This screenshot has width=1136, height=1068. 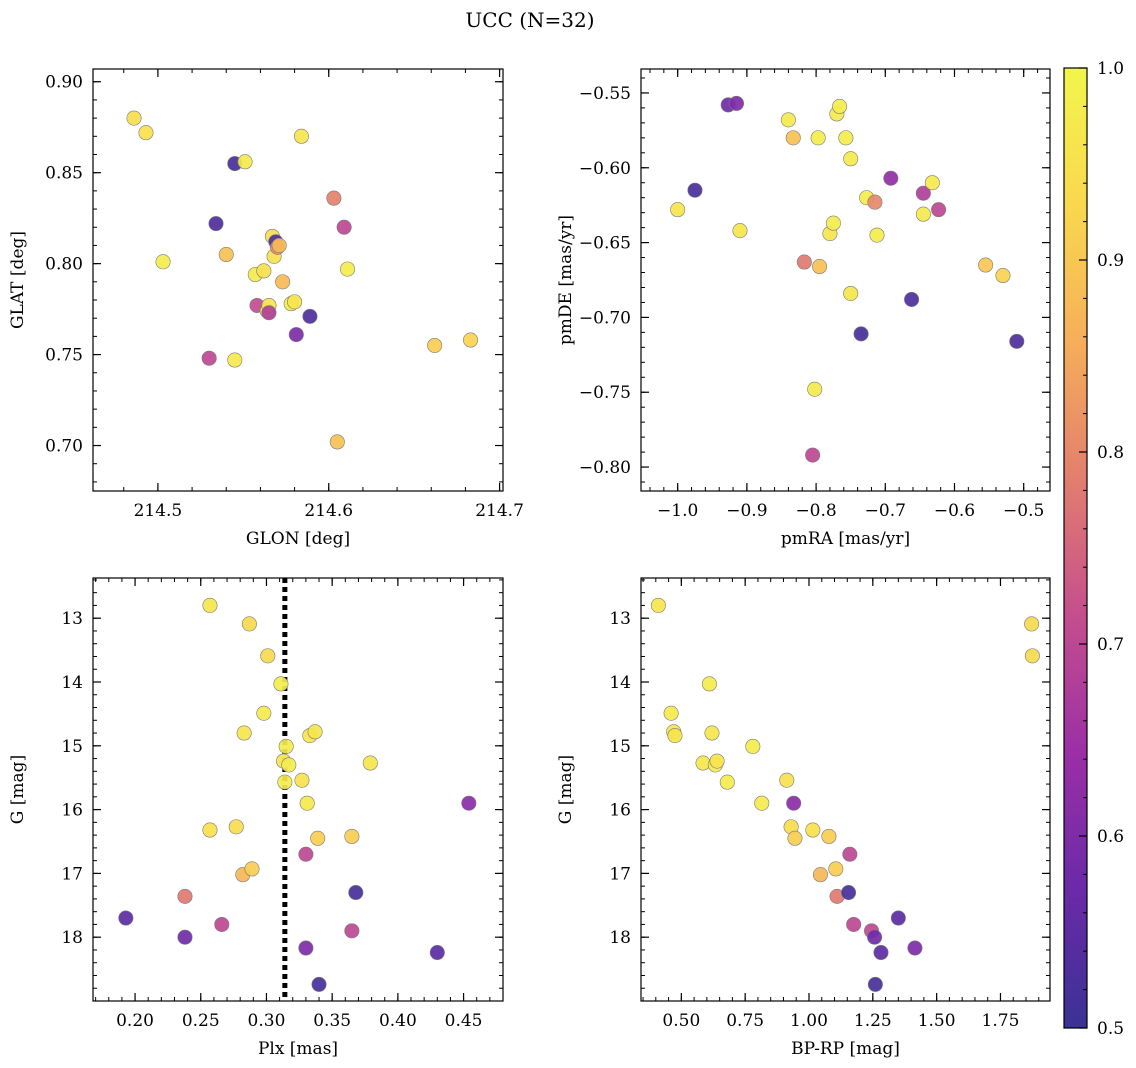 I want to click on x-tick-label: 214.6, so click(x=328, y=511).